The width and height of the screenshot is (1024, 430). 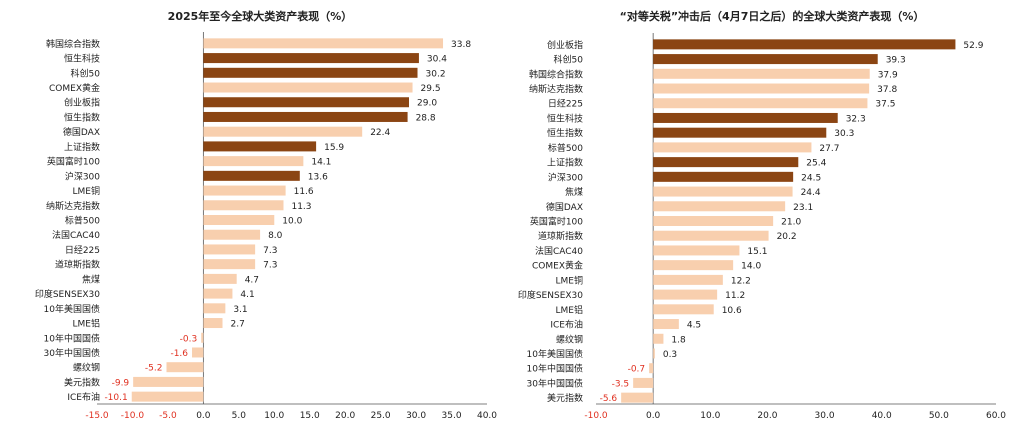 I want to click on left-category-label: 英国富时100, so click(x=73, y=162).